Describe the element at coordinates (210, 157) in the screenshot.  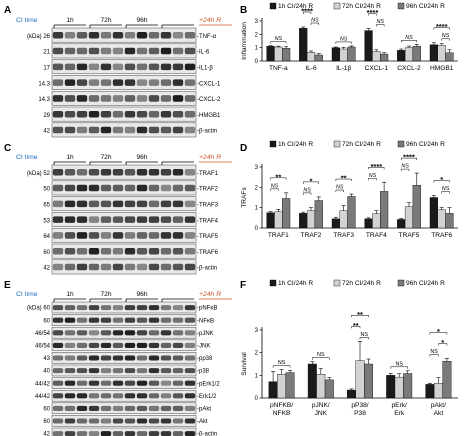
I see `recovery-label: +24h R` at that location.